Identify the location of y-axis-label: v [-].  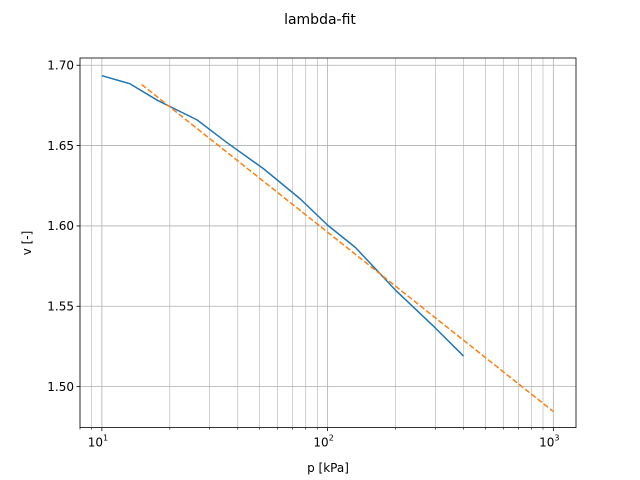
(27, 243).